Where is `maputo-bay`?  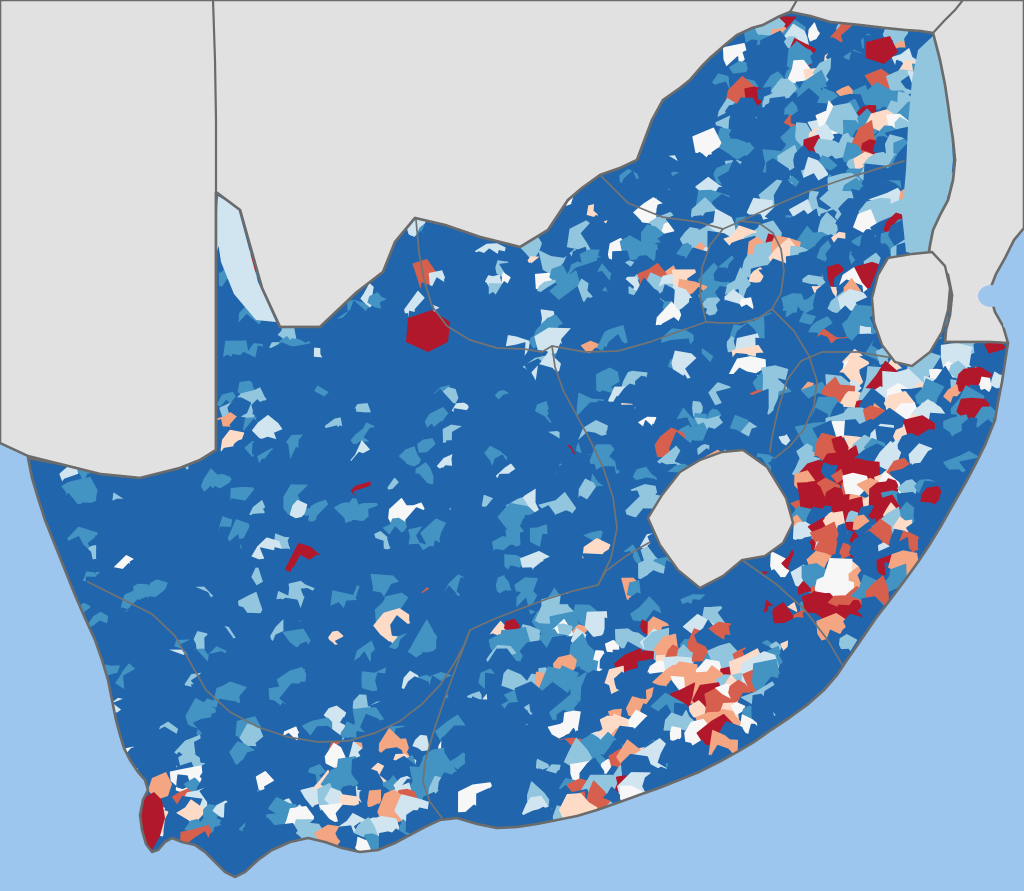 maputo-bay is located at coordinates (991, 296).